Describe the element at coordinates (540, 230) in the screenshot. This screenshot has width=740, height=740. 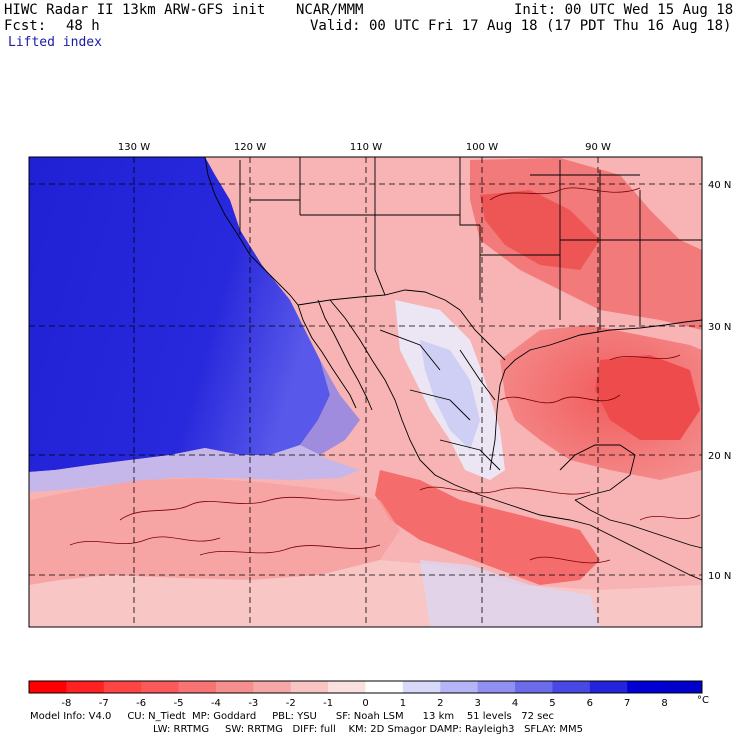
I see `plains-core-region` at that location.